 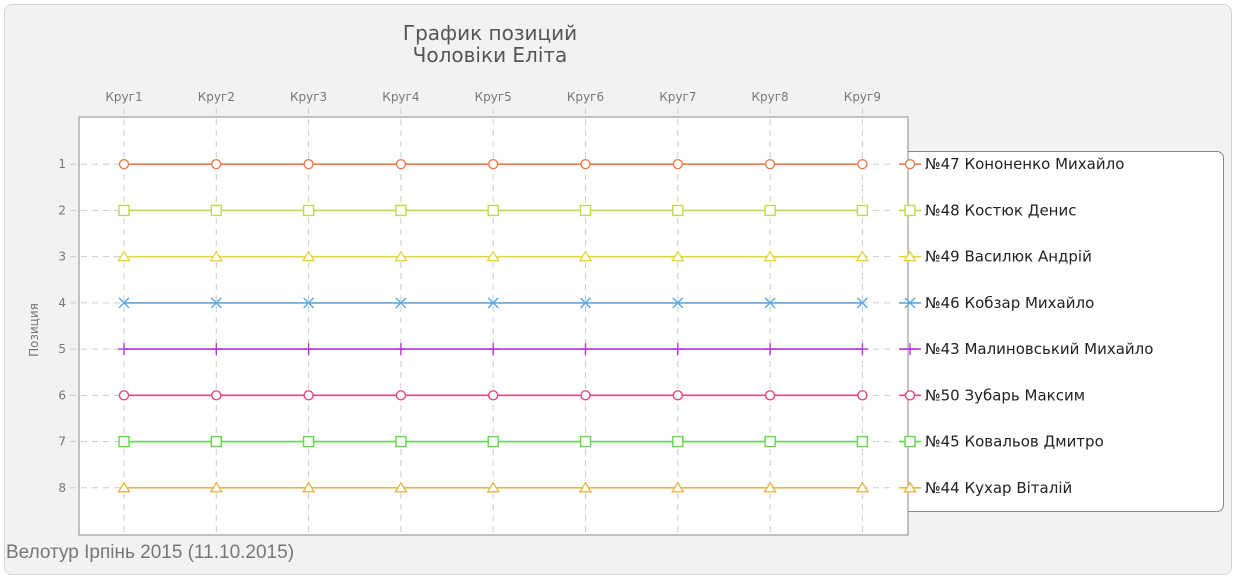 I want to click on y-tick-label: 5, so click(x=62, y=349).